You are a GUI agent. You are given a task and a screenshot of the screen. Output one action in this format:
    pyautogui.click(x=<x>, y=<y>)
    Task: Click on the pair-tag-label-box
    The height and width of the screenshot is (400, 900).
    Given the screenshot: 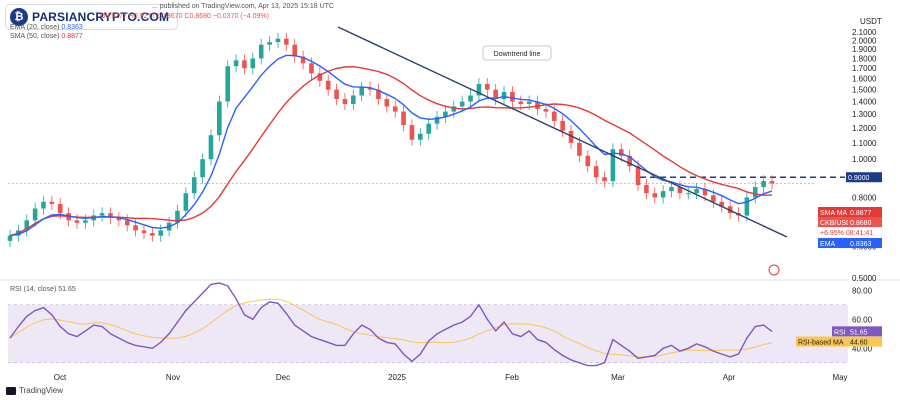 What is the action you would take?
    pyautogui.click(x=833, y=222)
    